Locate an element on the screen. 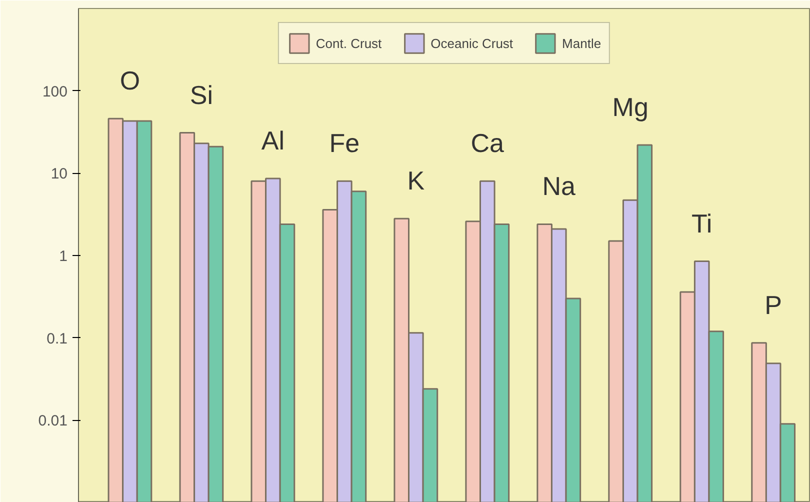  x-tick-label: Al is located at coordinates (273, 141).